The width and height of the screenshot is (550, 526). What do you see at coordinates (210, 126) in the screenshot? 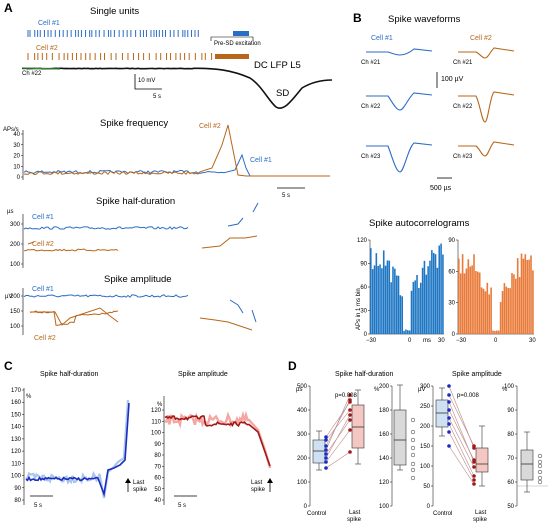
I see `freq-cell2-label: Cell #2` at bounding box center [210, 126].